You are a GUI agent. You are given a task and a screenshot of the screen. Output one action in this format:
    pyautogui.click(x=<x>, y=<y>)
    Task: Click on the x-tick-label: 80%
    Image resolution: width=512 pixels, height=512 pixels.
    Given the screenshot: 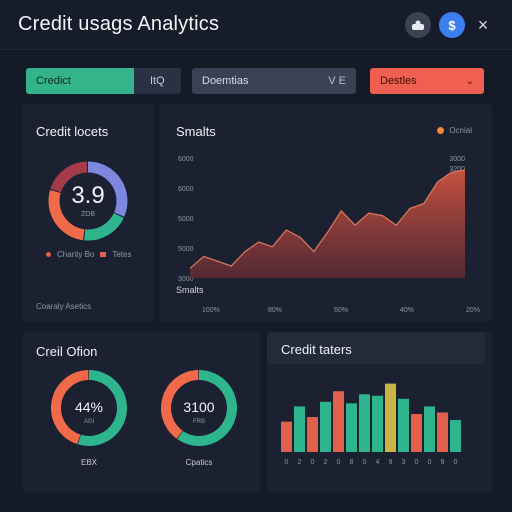 What is the action you would take?
    pyautogui.click(x=275, y=310)
    